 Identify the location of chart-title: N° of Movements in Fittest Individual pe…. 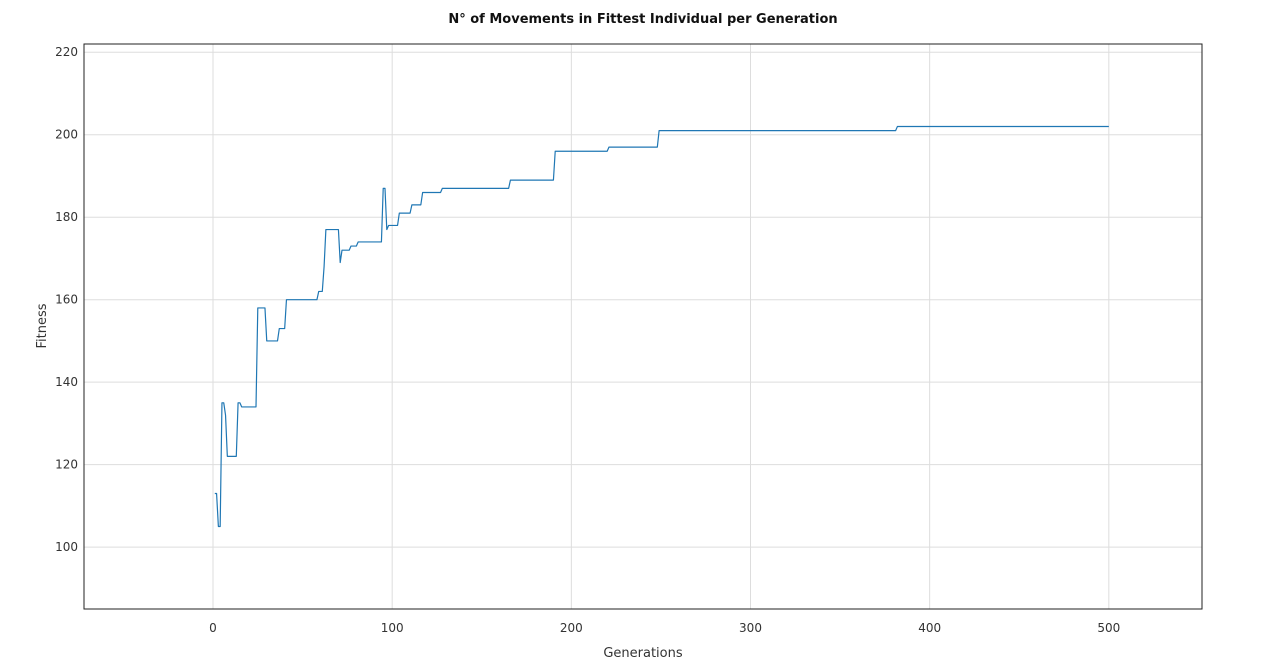
(643, 19).